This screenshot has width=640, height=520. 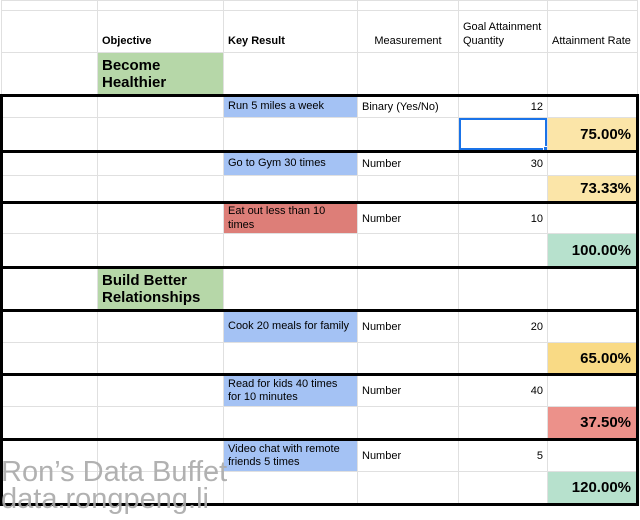 I want to click on rate-cell: 37.50%, so click(x=593, y=423).